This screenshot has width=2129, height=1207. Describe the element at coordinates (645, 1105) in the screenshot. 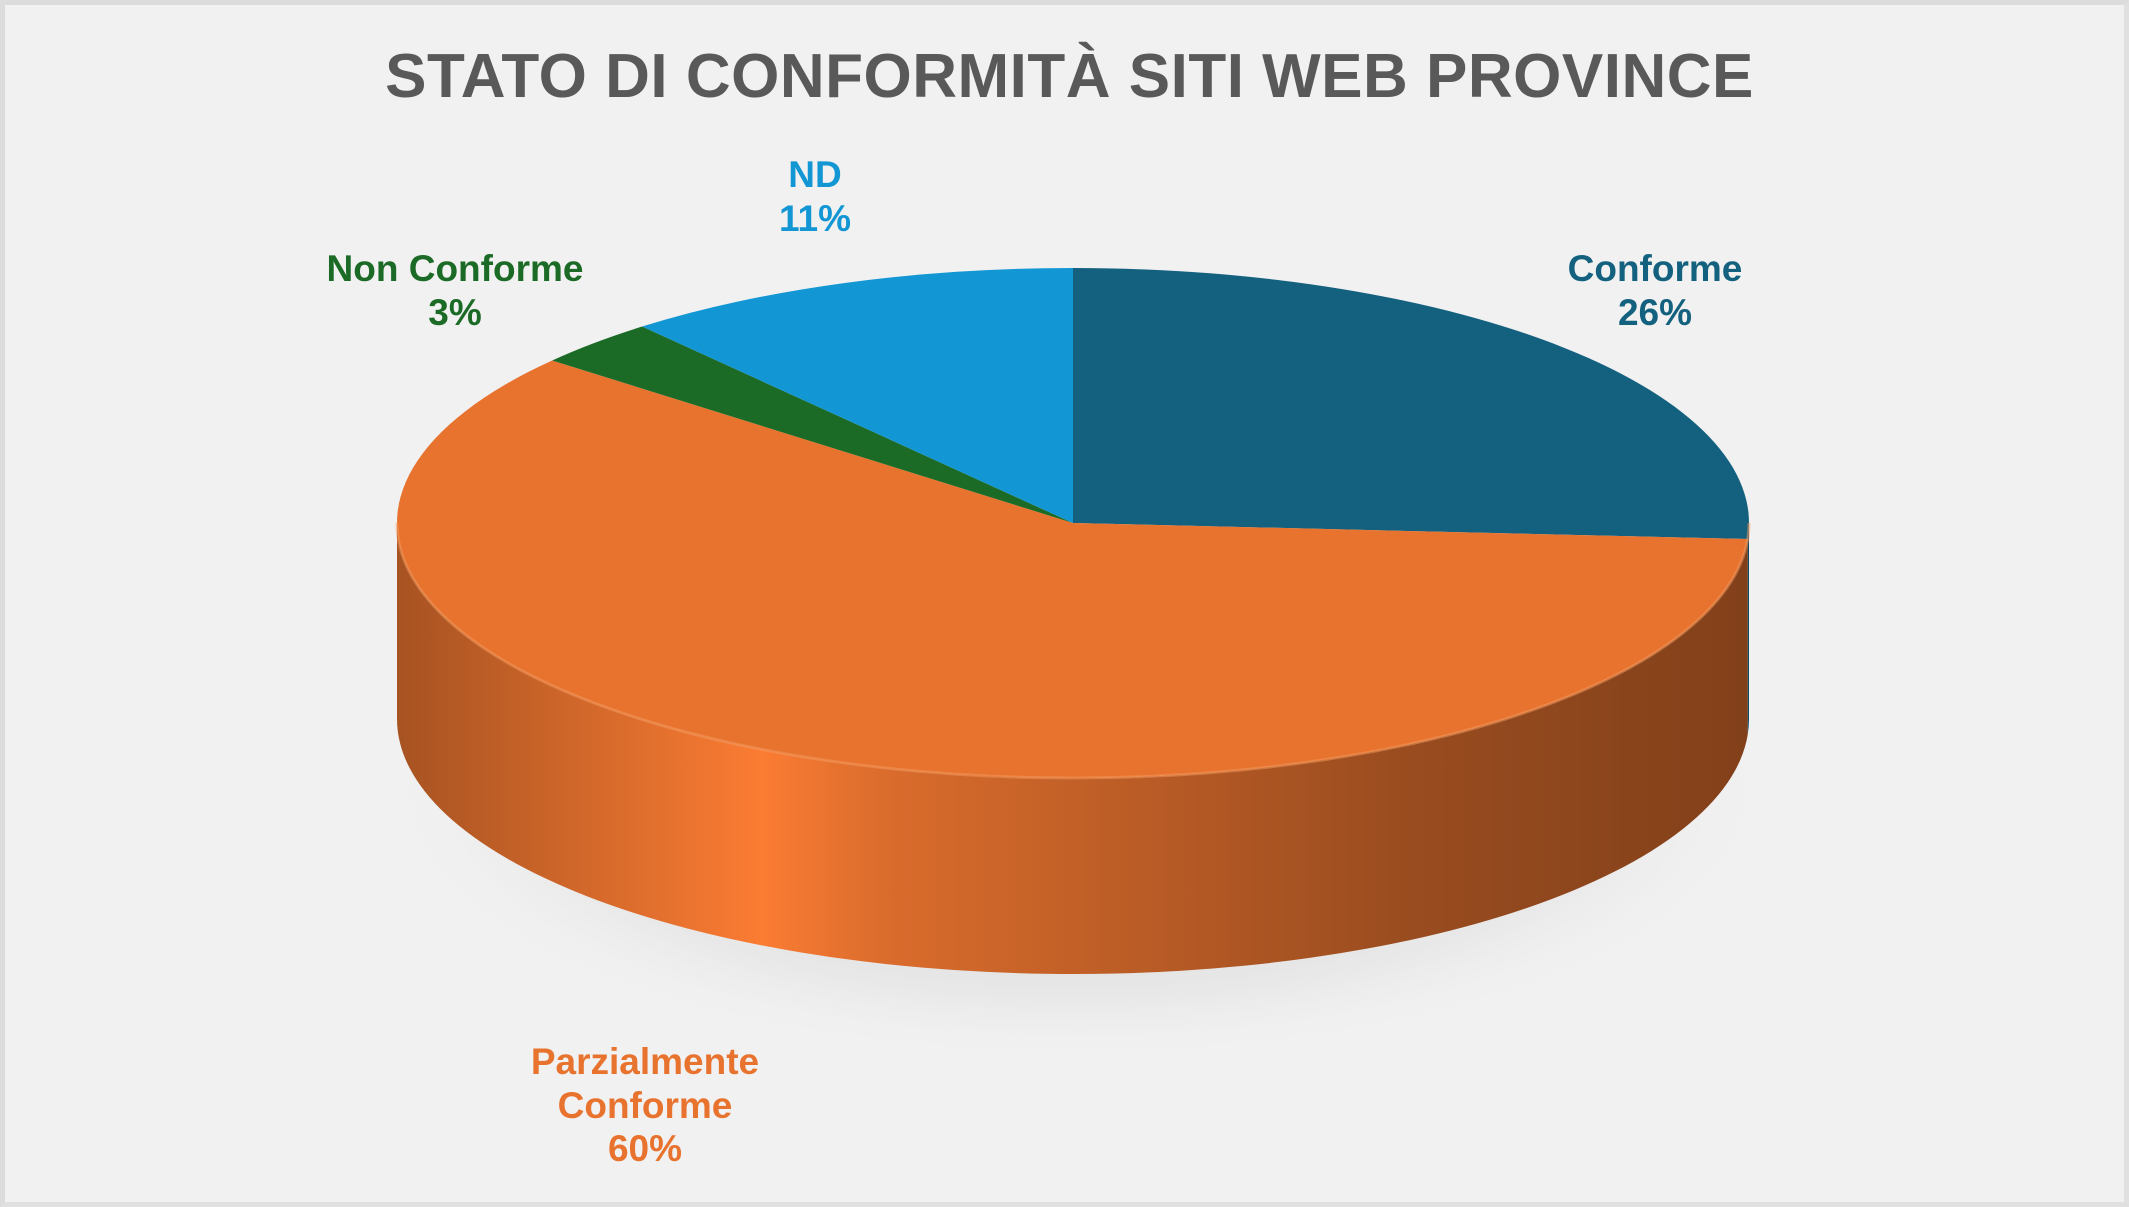

I see `data-label-parzialmente-conforme: Parzialmente Conforme 60%` at that location.